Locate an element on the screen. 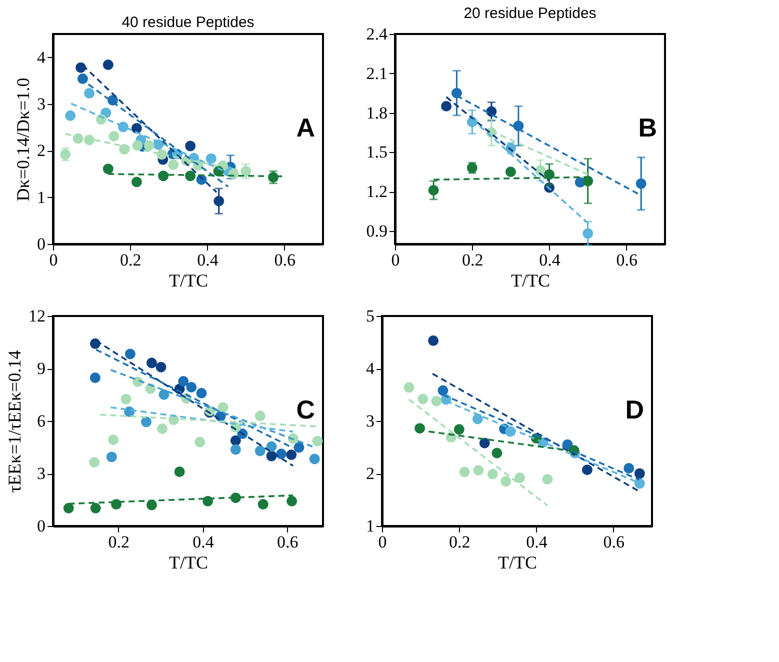 This screenshot has height=662, width=779. annotation: B is located at coordinates (647, 127).